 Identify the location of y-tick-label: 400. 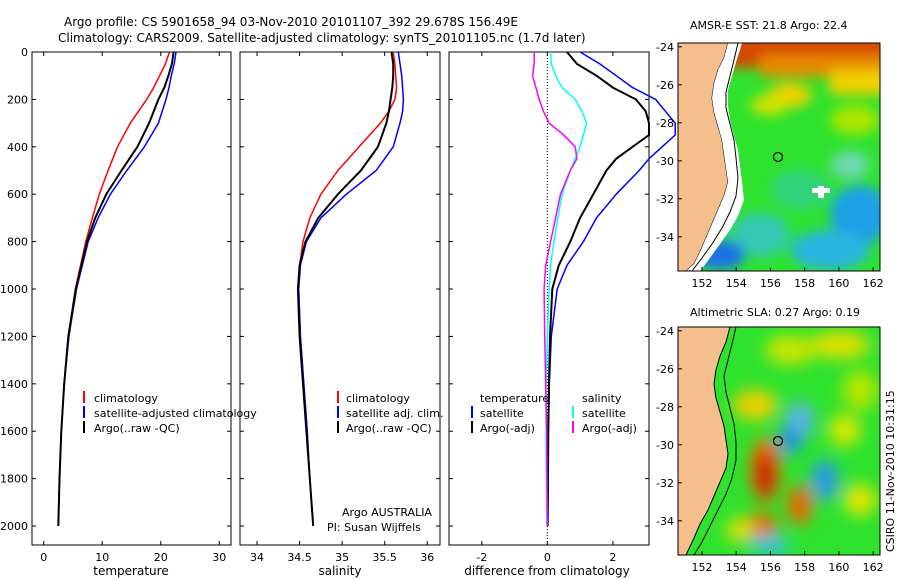
(17, 147).